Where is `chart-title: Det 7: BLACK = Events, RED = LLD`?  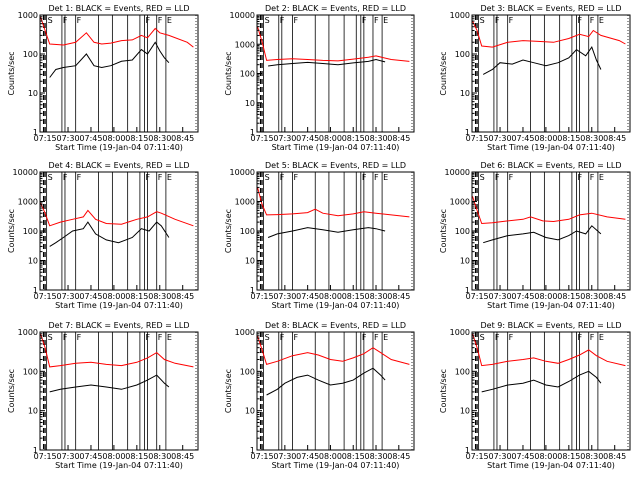 chart-title: Det 7: BLACK = Events, RED = LLD is located at coordinates (119, 325).